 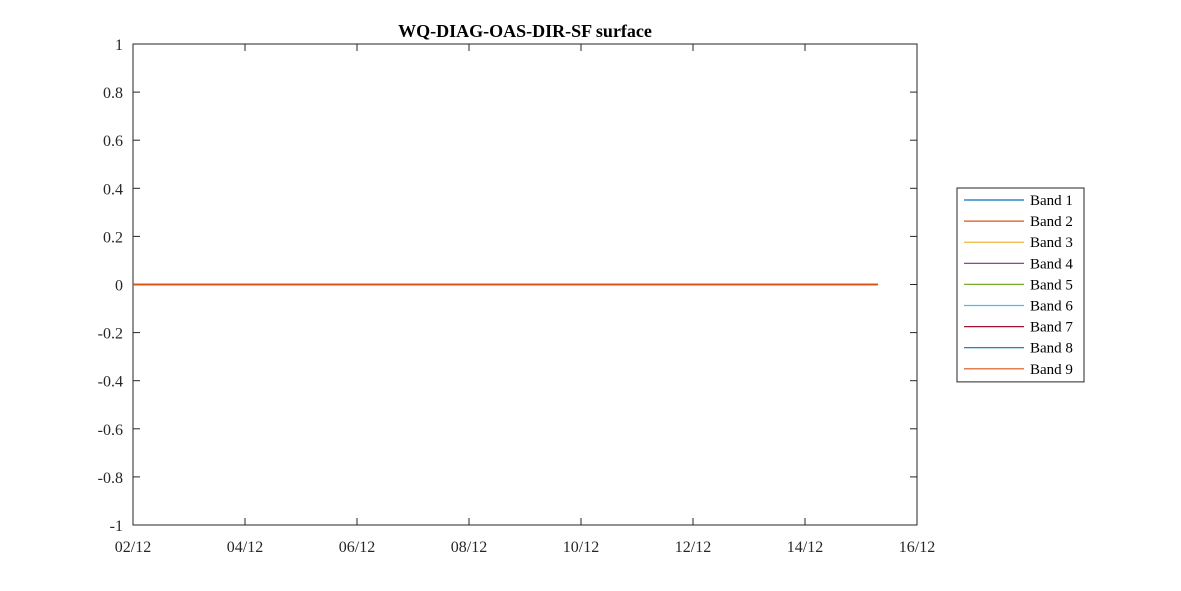 I want to click on y-tick-label: 0.2, so click(x=113, y=237).